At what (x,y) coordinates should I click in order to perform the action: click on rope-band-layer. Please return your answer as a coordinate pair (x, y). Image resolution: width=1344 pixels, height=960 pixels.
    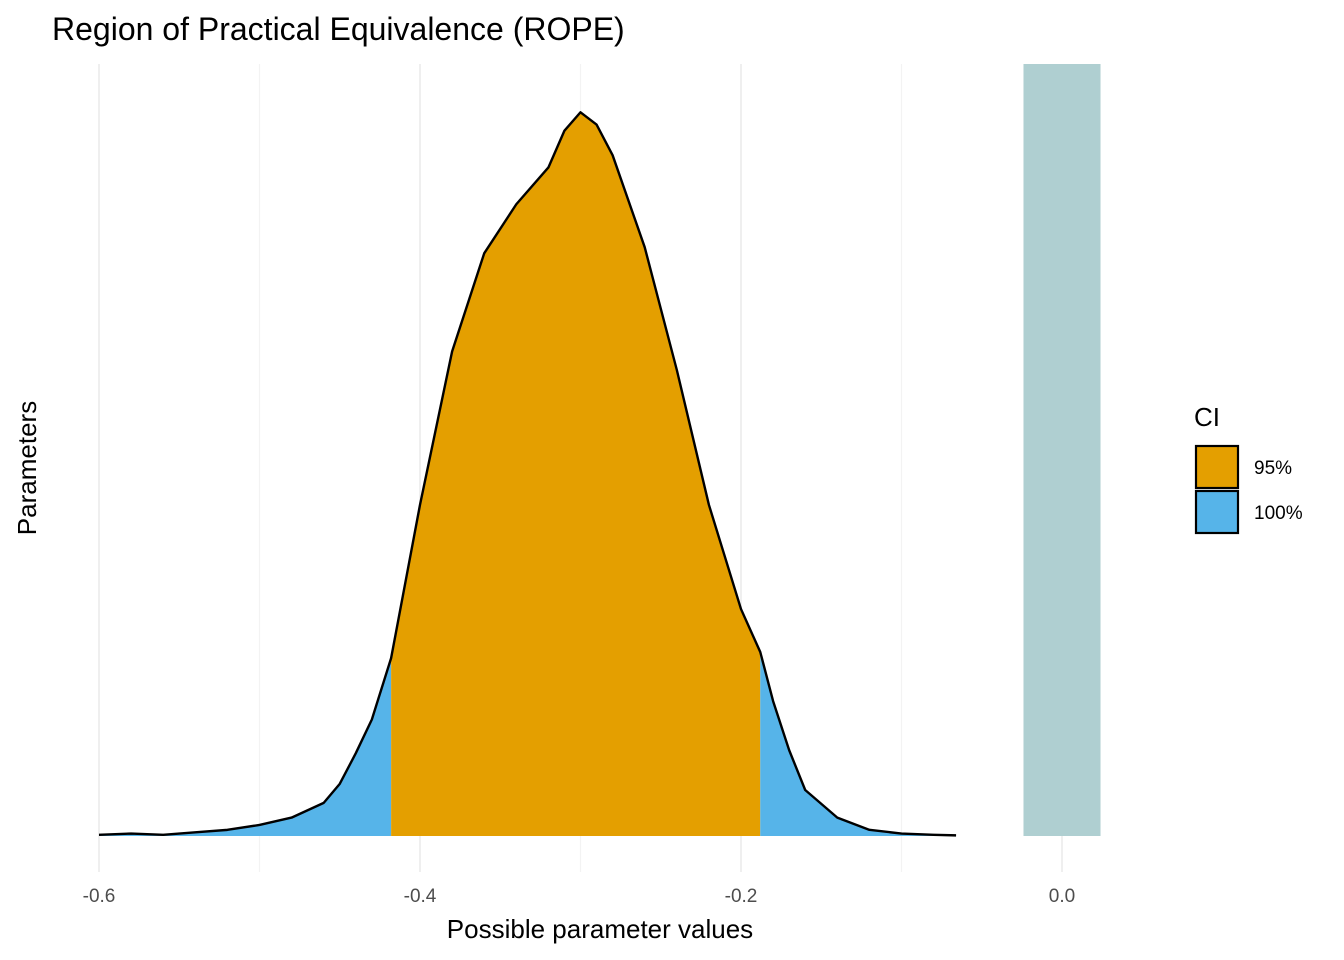
    Looking at the image, I should click on (1062, 450).